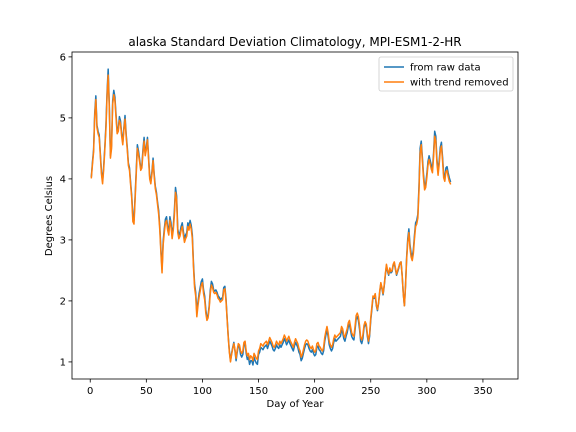 The width and height of the screenshot is (576, 432). I want to click on x-tick-label: 0, so click(90, 391).